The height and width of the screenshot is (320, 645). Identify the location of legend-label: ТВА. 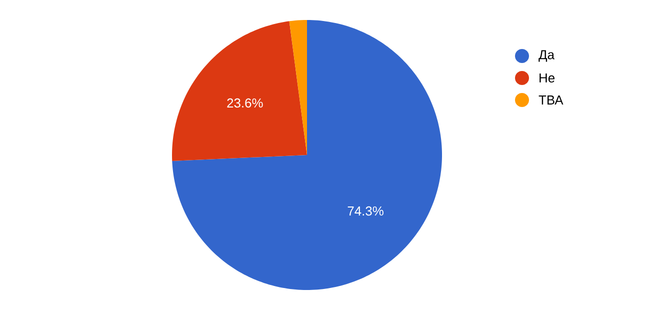
(551, 100).